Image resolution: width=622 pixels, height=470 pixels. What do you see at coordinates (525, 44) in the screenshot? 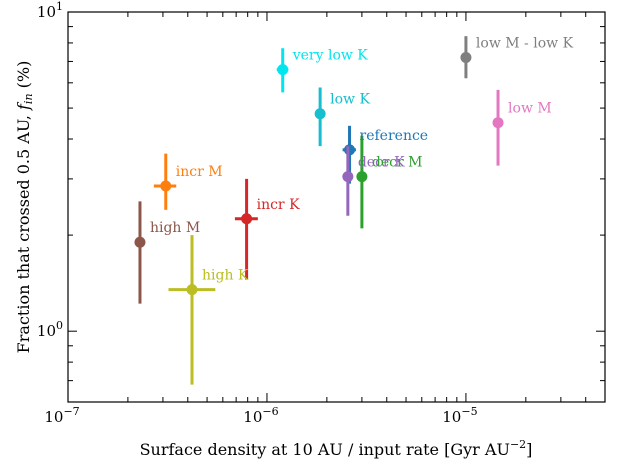
I see `point-label: low M - low K` at bounding box center [525, 44].